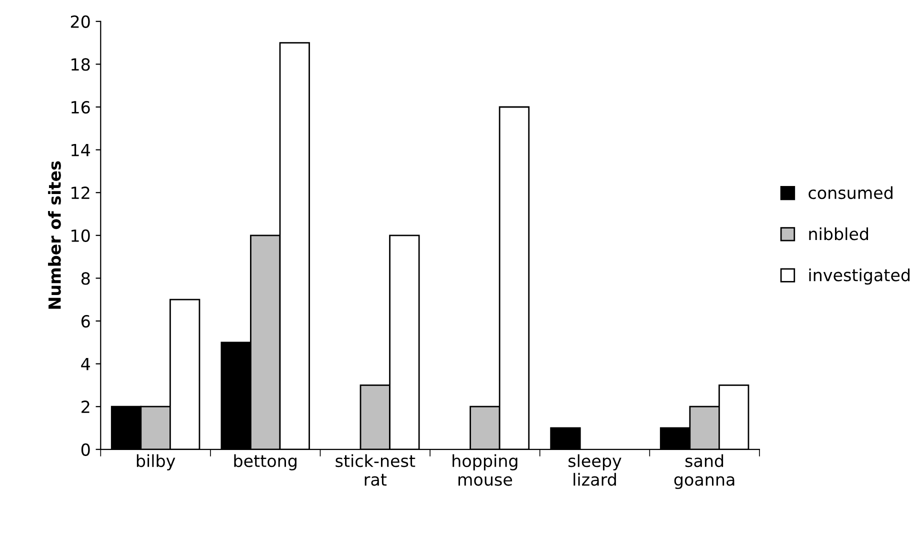  What do you see at coordinates (85, 364) in the screenshot?
I see `y-tick-label: 4` at bounding box center [85, 364].